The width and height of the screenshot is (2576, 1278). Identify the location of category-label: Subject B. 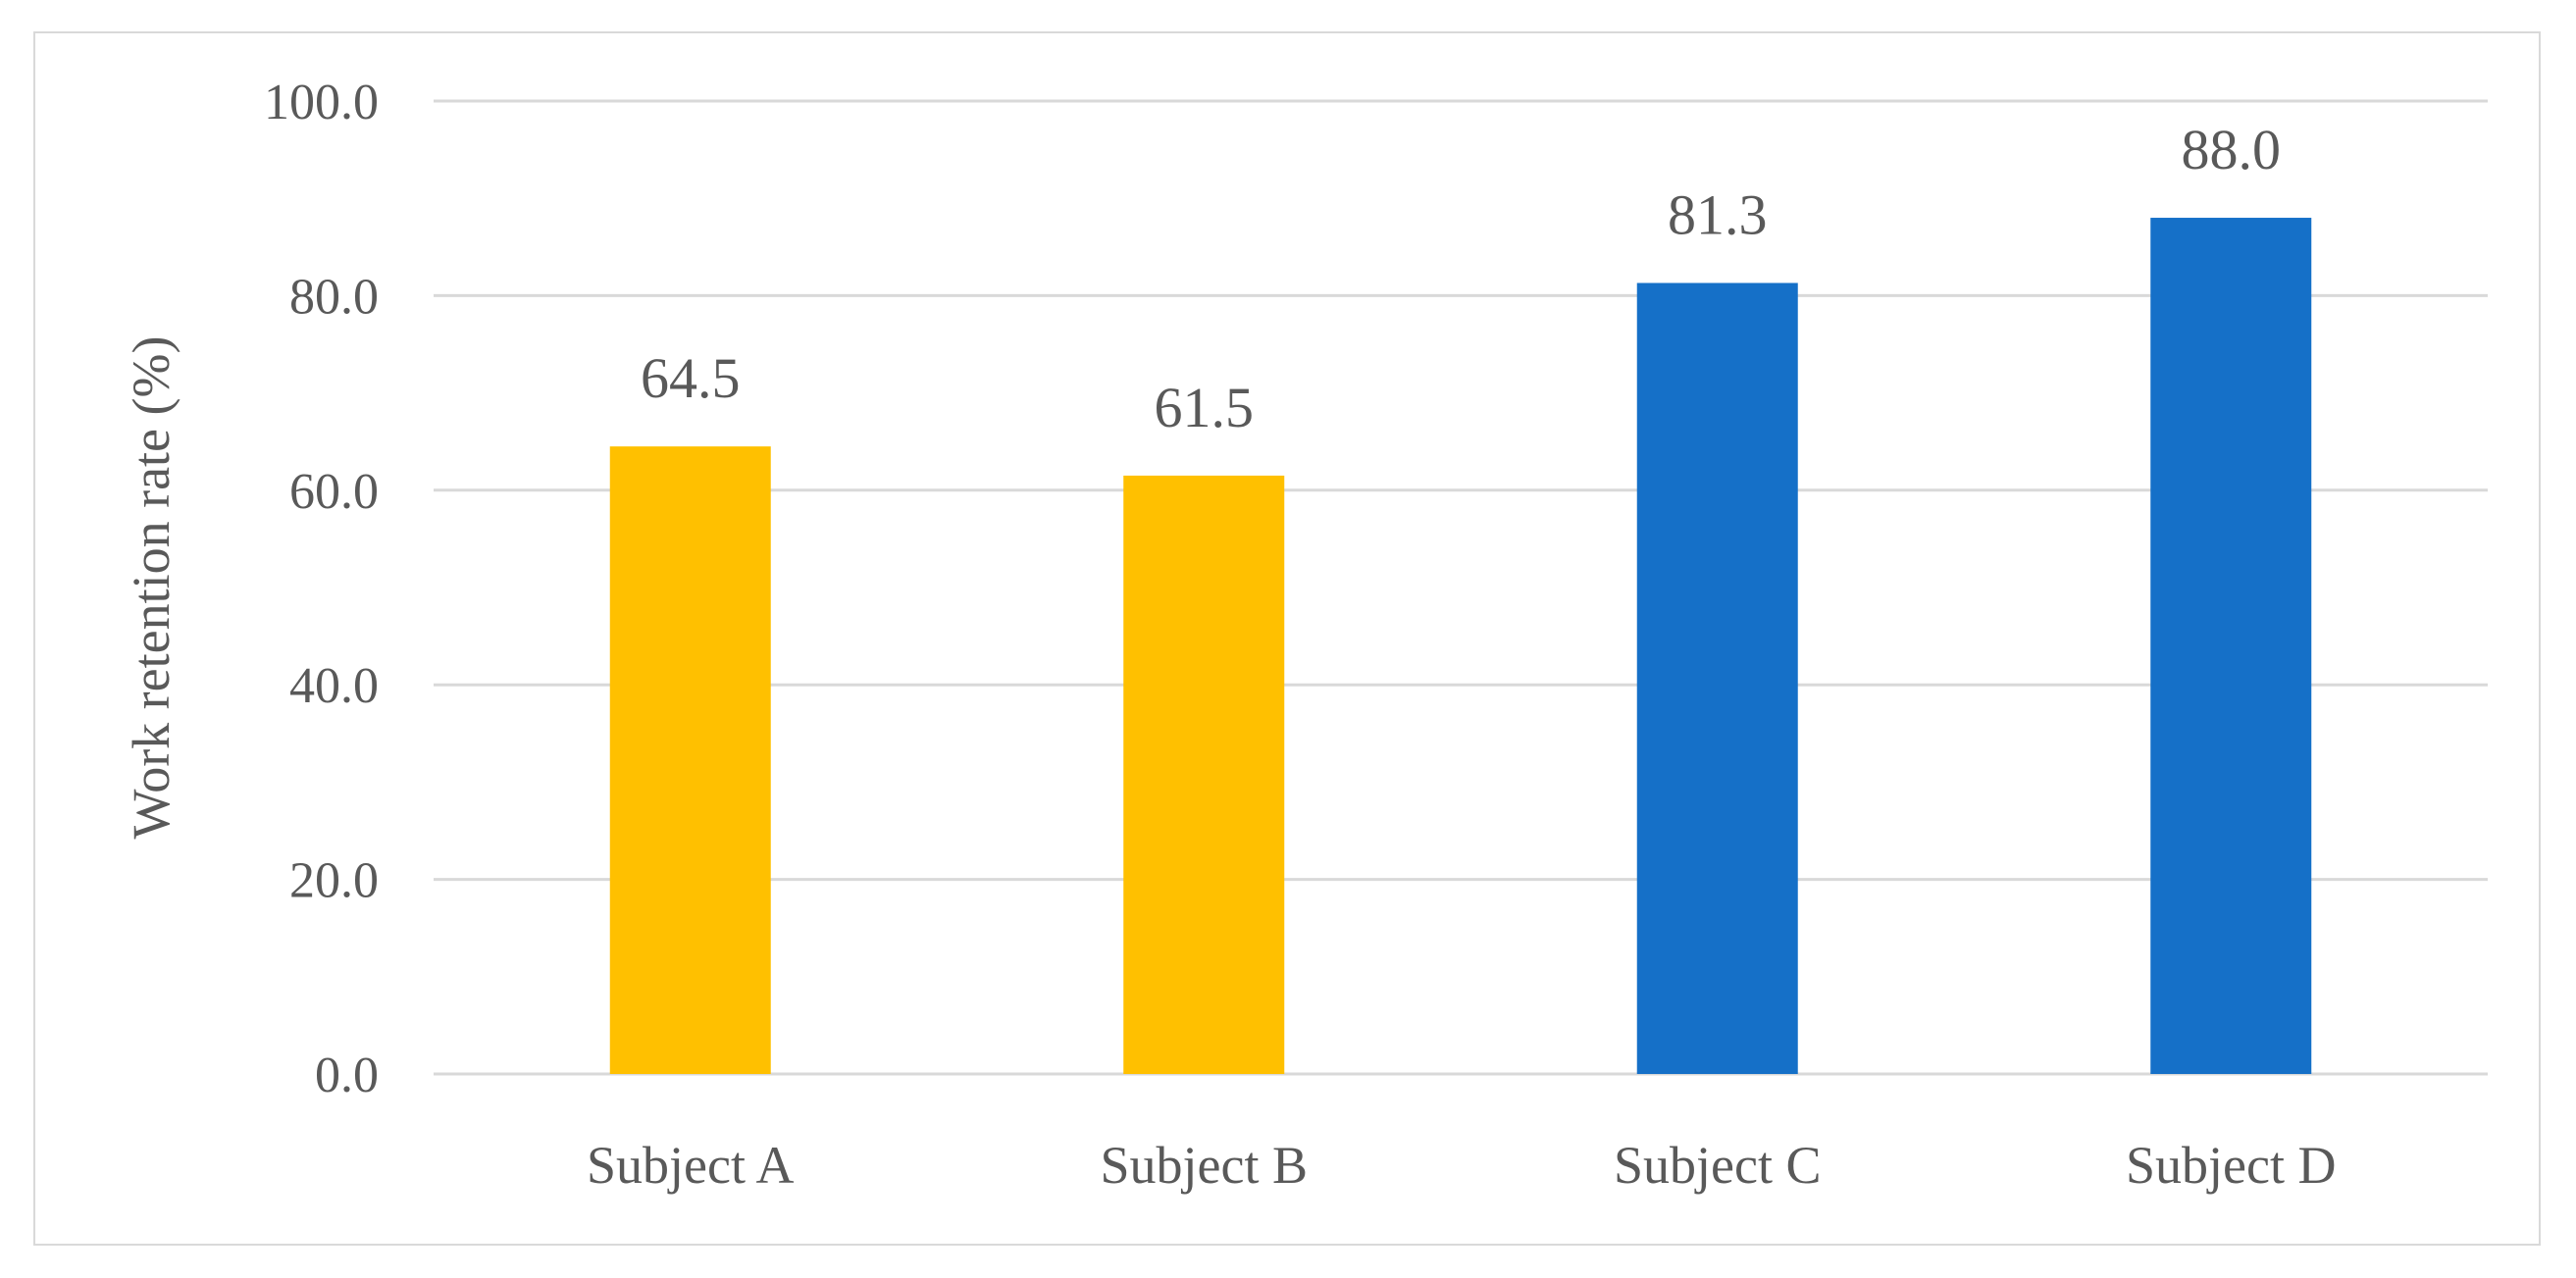
(1205, 1165).